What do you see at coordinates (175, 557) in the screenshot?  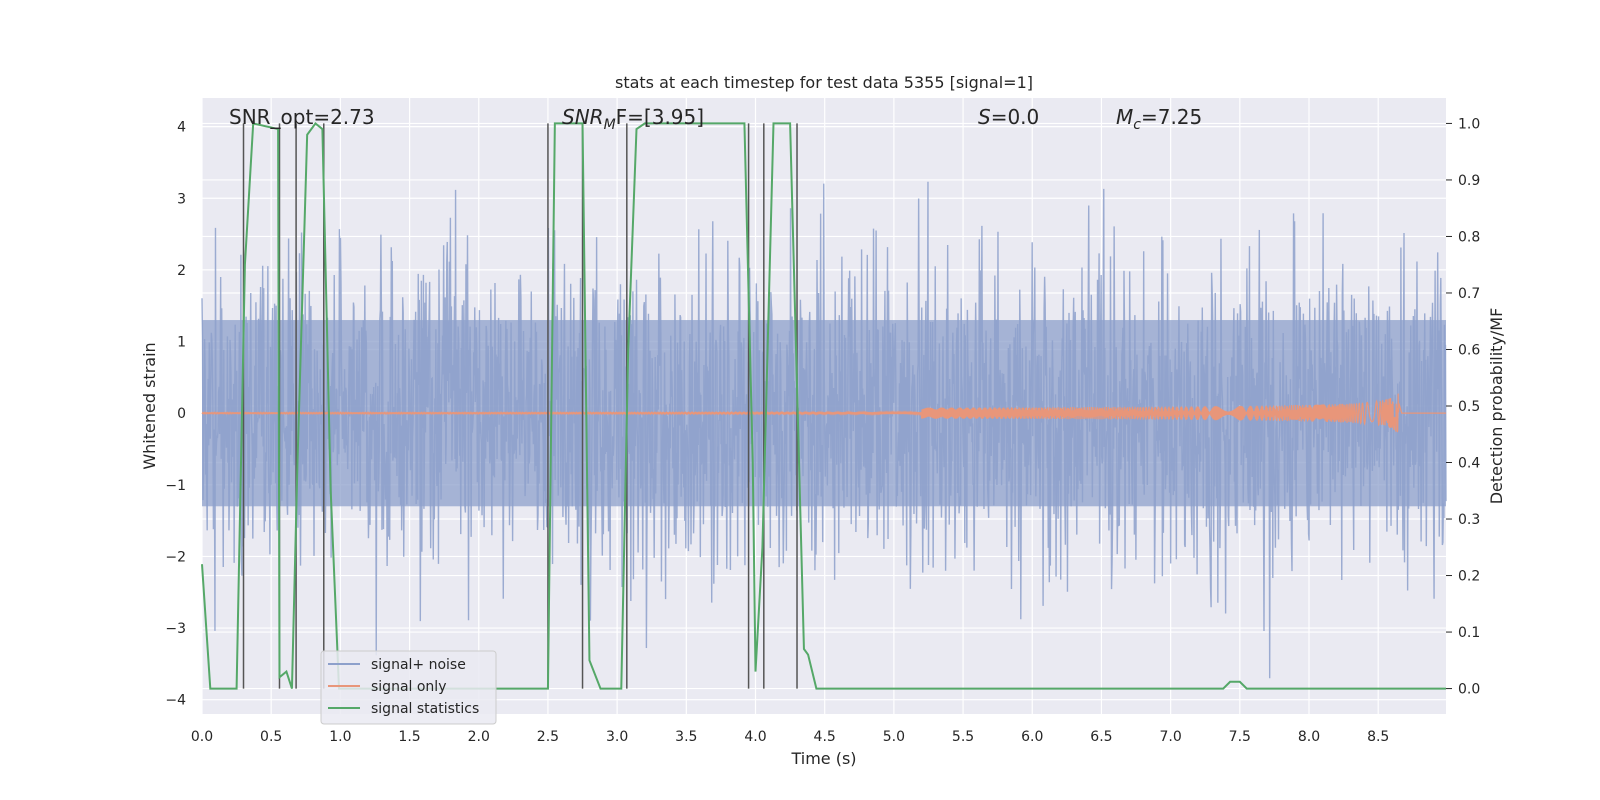 I see `y-left-tick-label: −2` at bounding box center [175, 557].